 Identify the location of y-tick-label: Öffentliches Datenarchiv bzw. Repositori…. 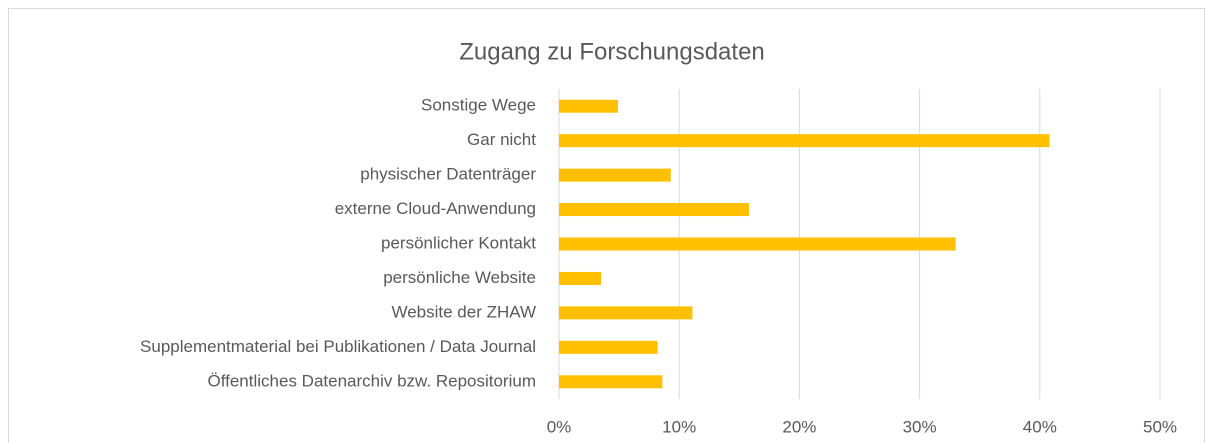
(371, 380).